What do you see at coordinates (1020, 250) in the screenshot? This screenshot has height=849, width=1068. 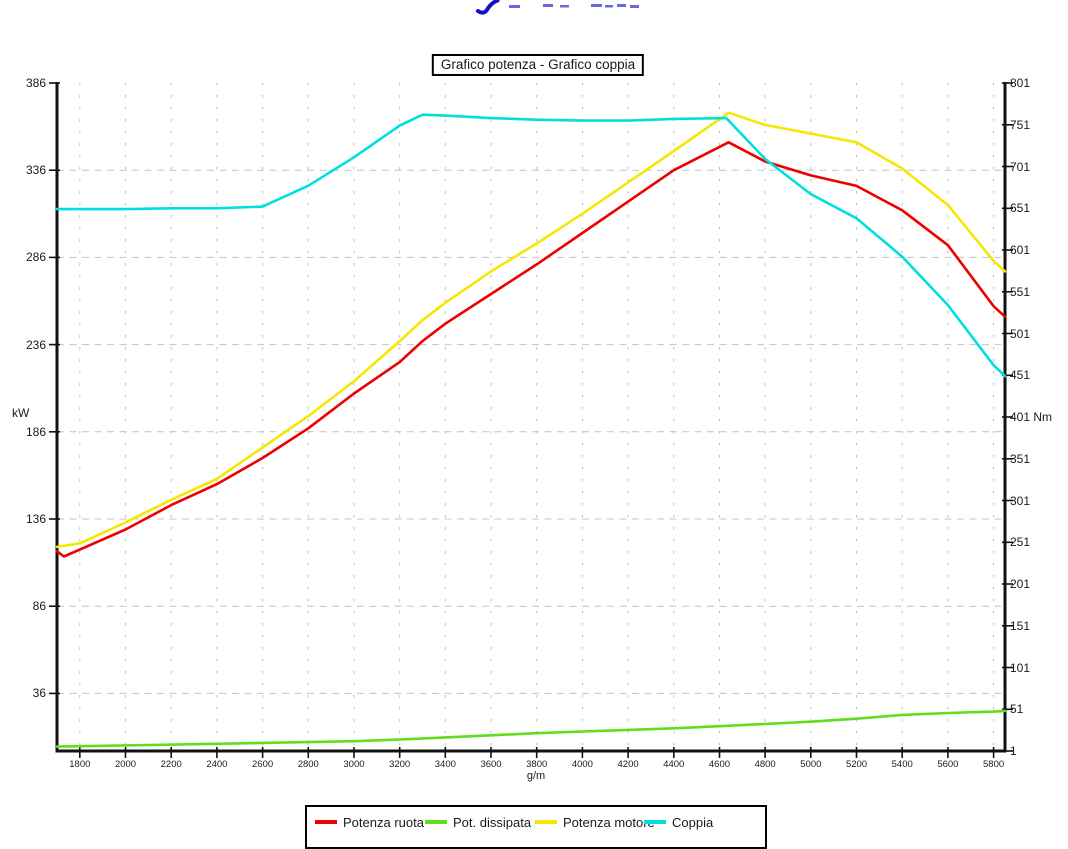 I see `y-right-tick-label: 601` at bounding box center [1020, 250].